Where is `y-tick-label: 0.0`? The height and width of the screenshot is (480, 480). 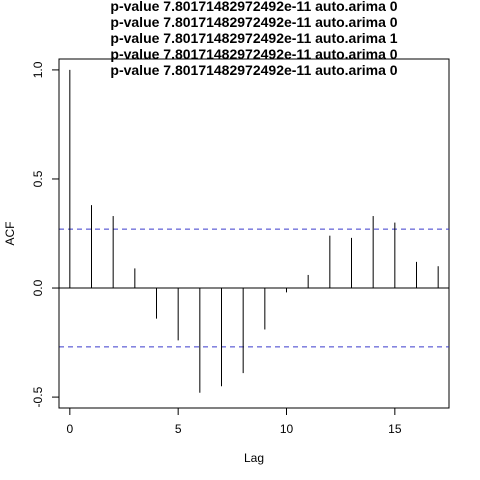 y-tick-label: 0.0 is located at coordinates (38, 287).